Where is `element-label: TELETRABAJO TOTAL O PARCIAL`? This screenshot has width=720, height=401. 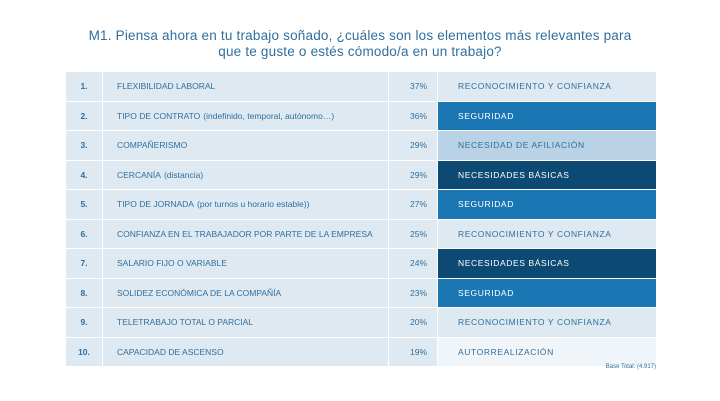 element-label: TELETRABAJO TOTAL O PARCIAL is located at coordinates (246, 322).